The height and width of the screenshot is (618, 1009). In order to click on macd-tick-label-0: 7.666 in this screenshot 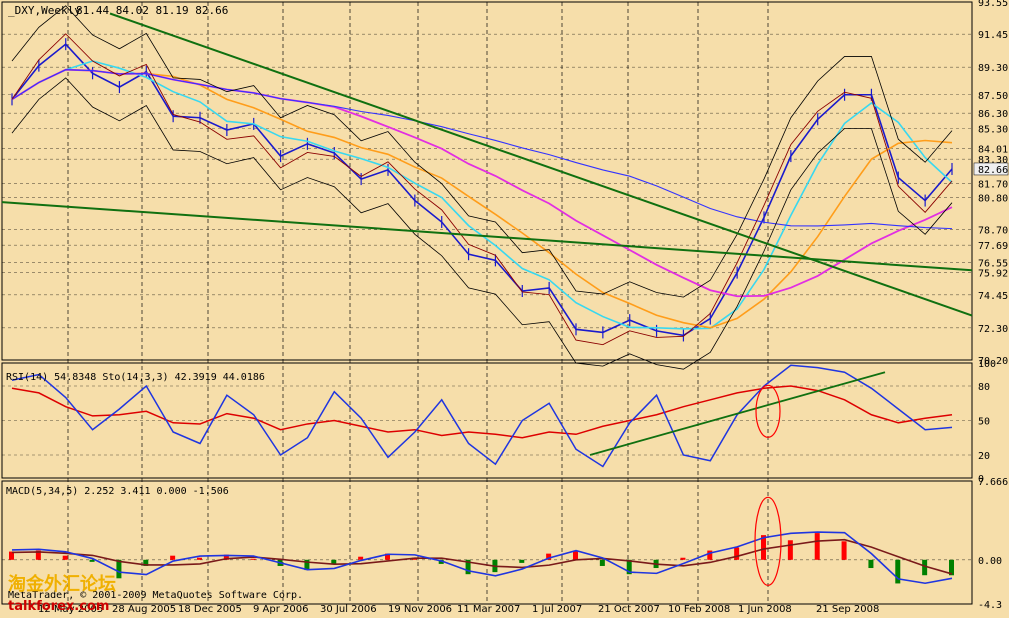, I will do `click(993, 482)`.